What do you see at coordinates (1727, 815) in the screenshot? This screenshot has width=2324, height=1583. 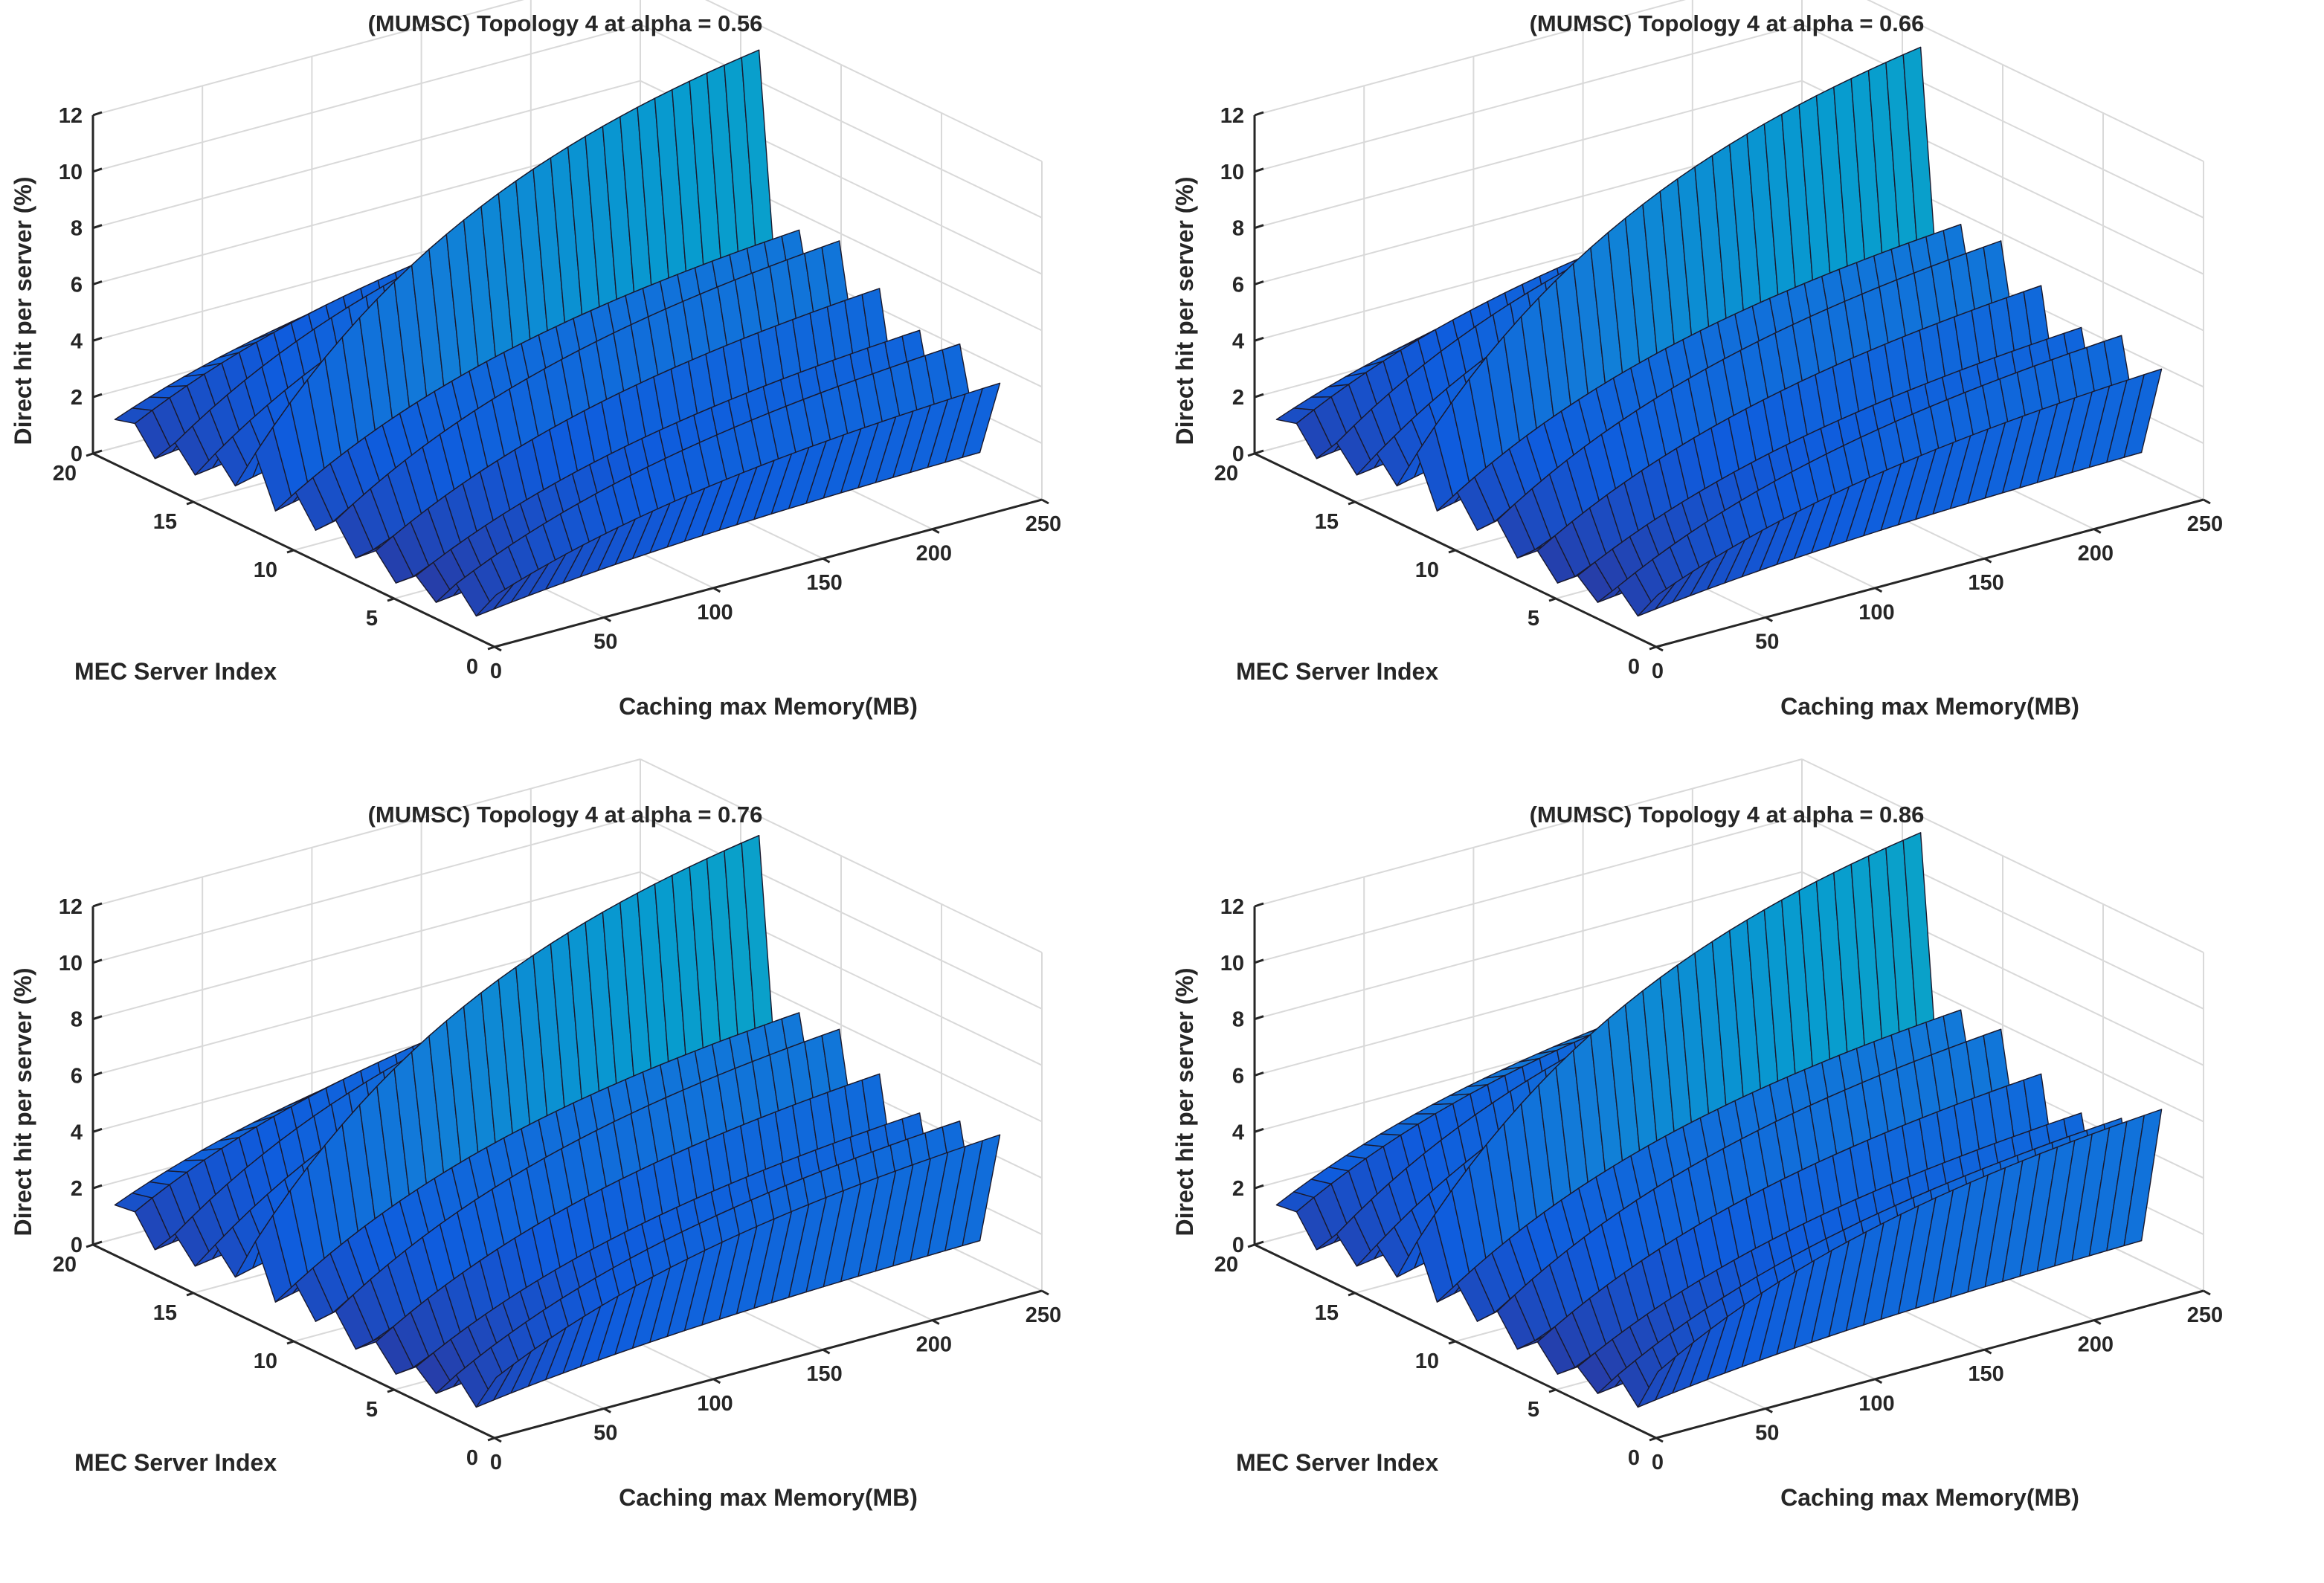 I see `chart-title: (MUMSC) Topology 4 at alpha = 0.86` at bounding box center [1727, 815].